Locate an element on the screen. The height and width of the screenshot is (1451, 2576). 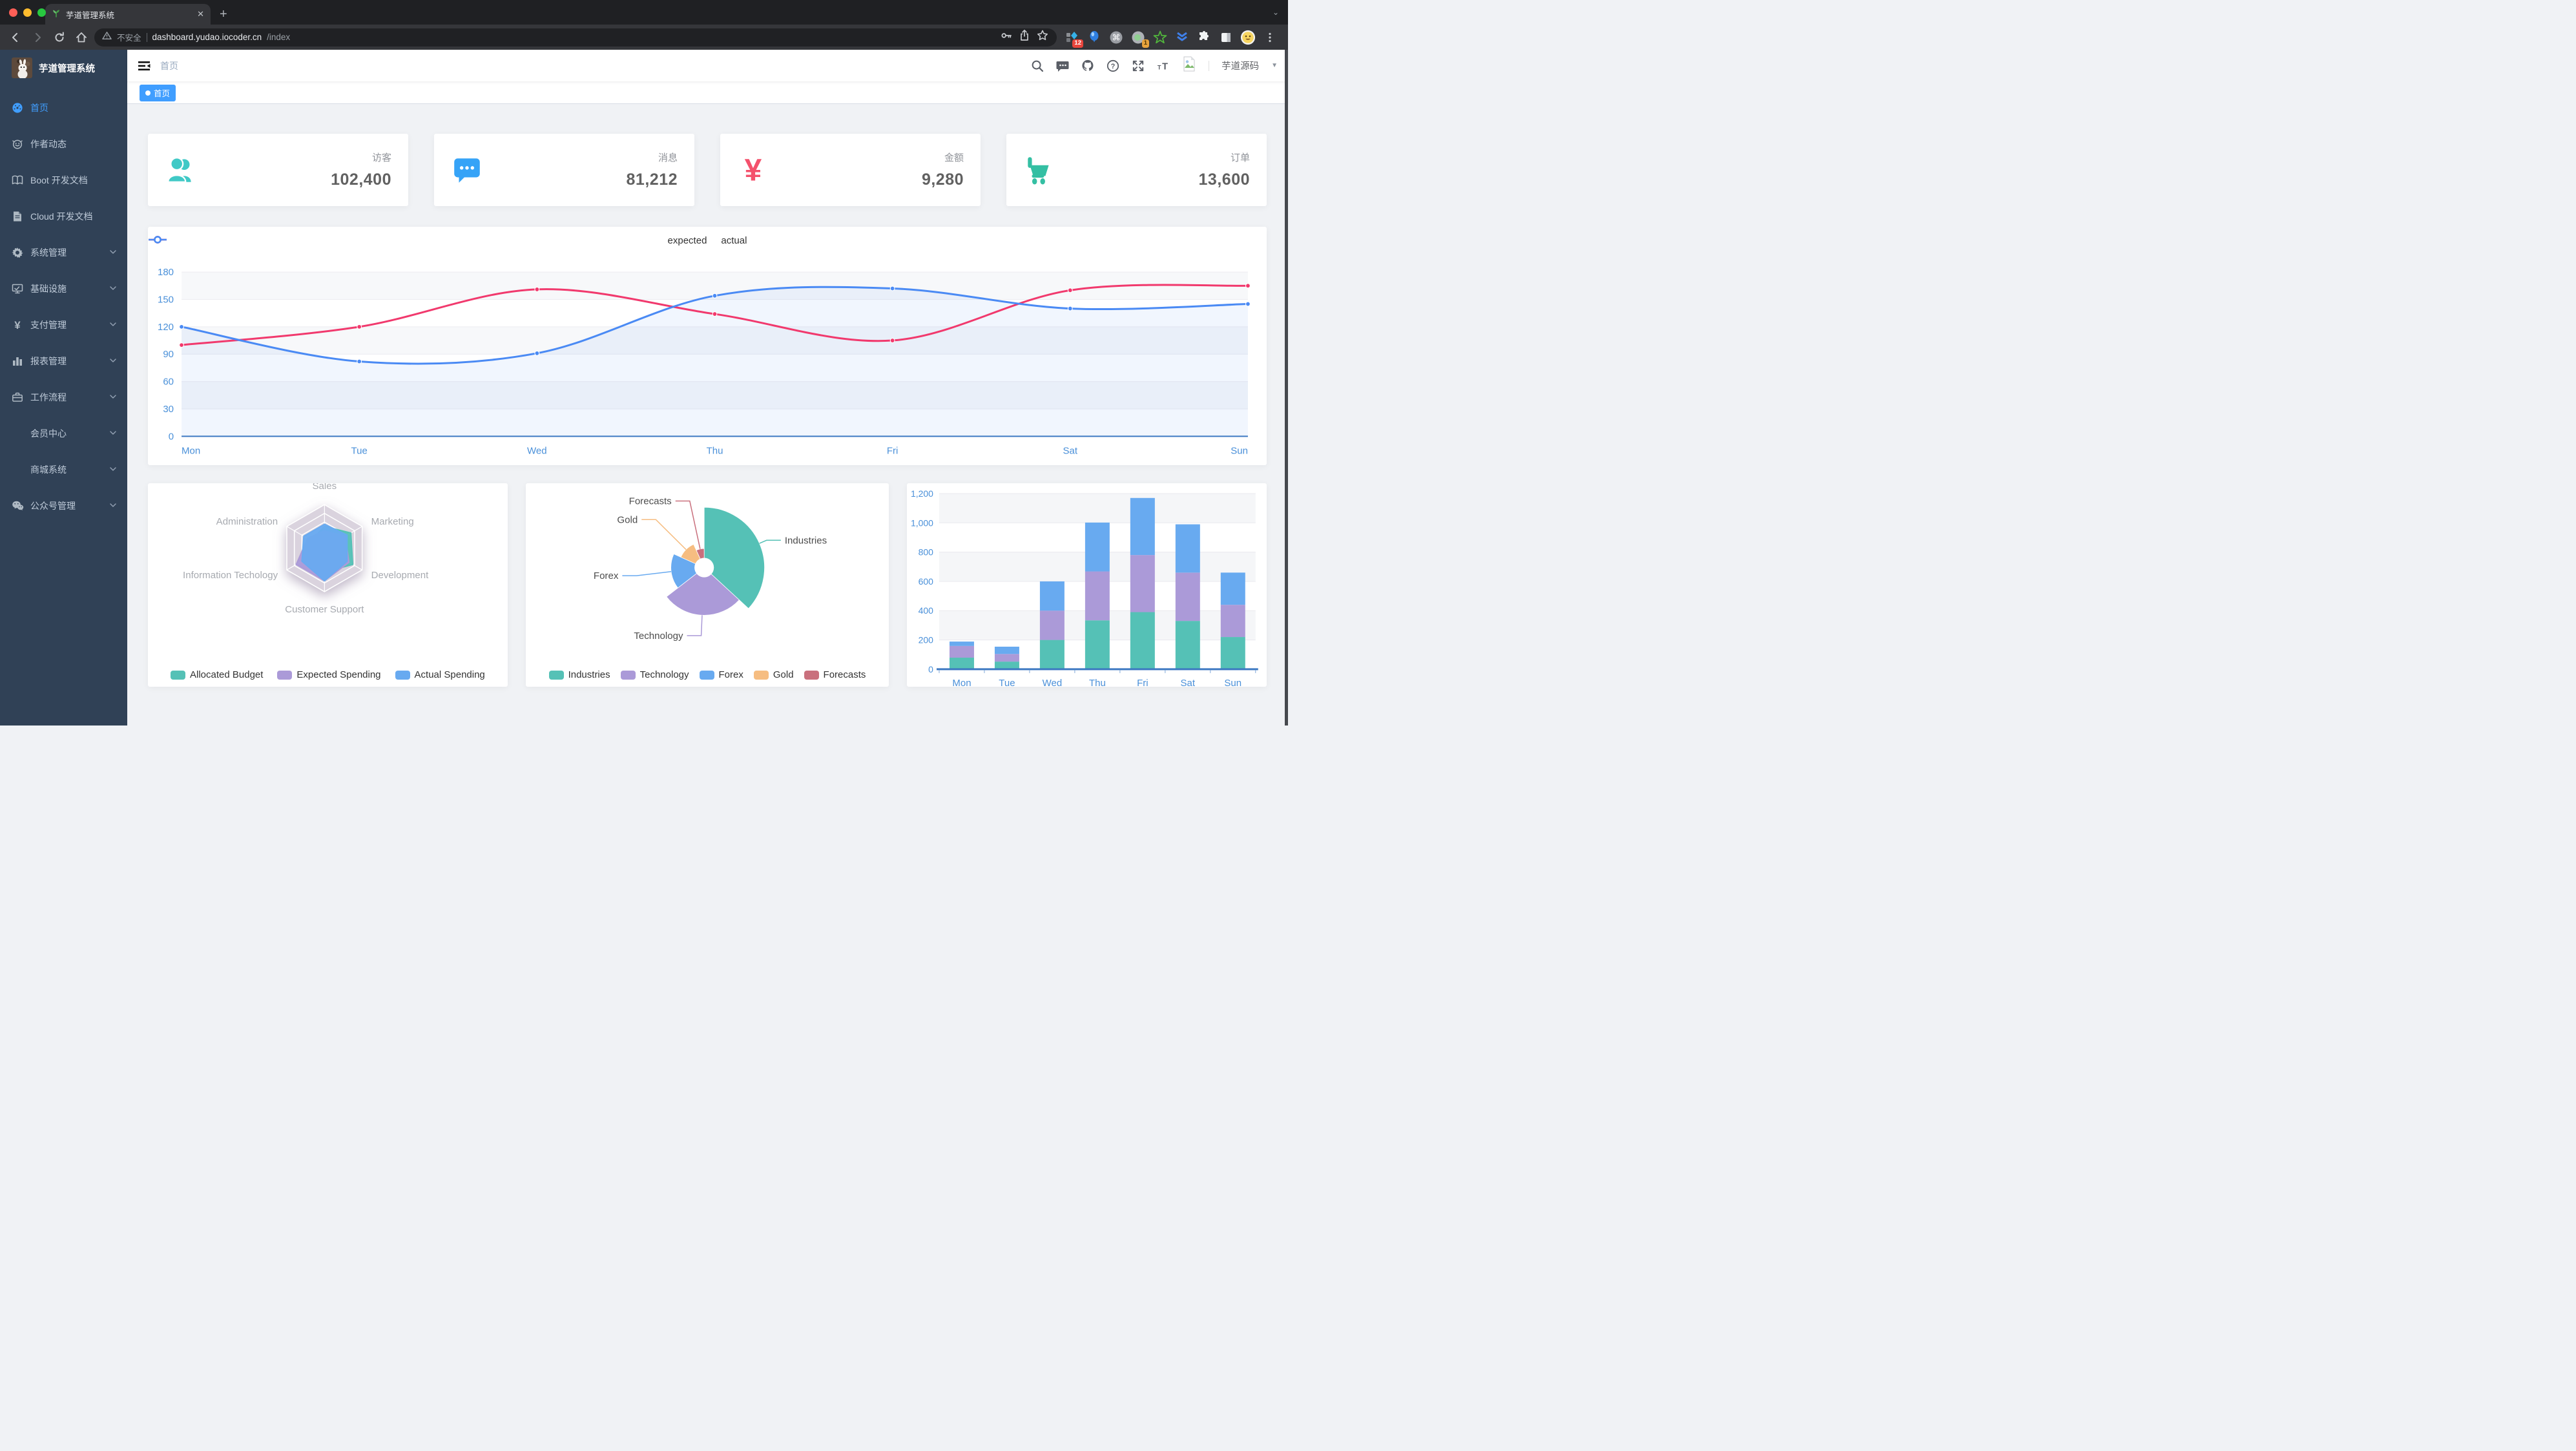
legend-item: Allocated Budget is located at coordinates (217, 674).